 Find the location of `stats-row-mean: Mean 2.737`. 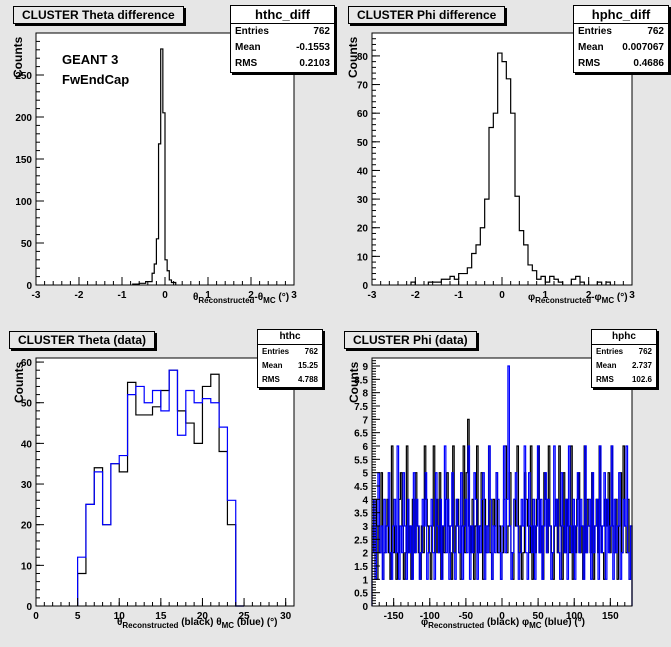

stats-row-mean: Mean 2.737 is located at coordinates (624, 365).